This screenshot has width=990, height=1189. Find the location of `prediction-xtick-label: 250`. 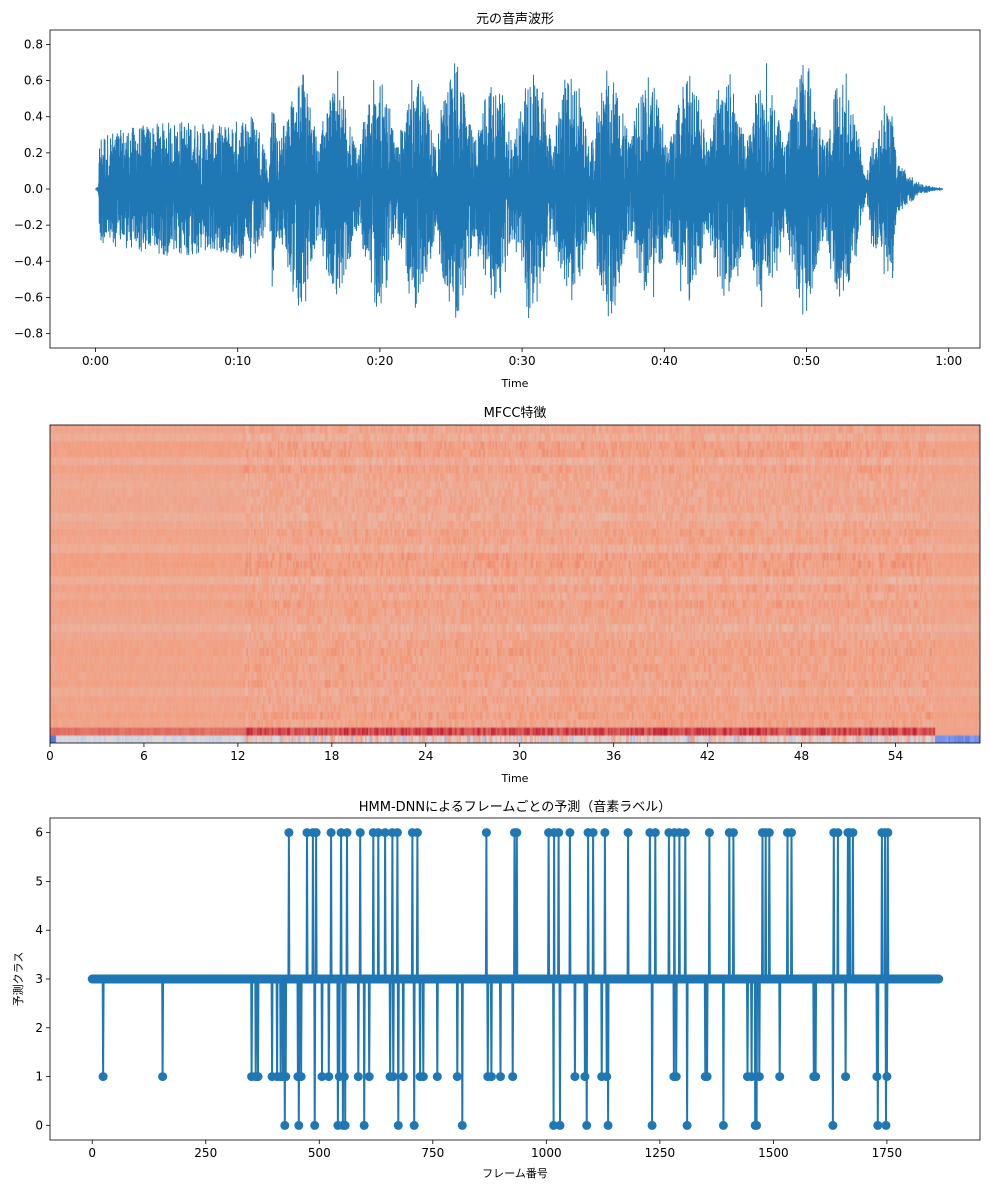

prediction-xtick-label: 250 is located at coordinates (205, 1153).